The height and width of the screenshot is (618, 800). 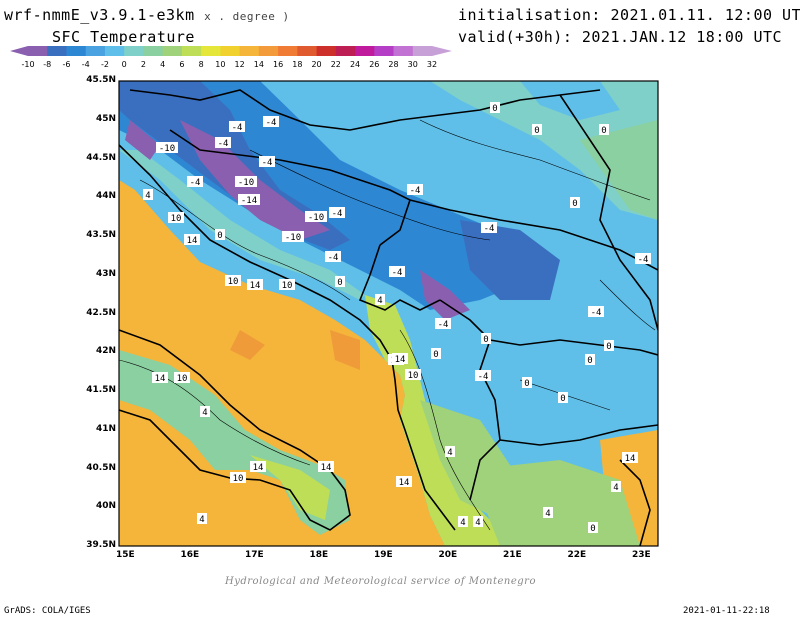 What do you see at coordinates (47, 611) in the screenshot?
I see `grads-credit: GrADS: COLA/IGES` at bounding box center [47, 611].